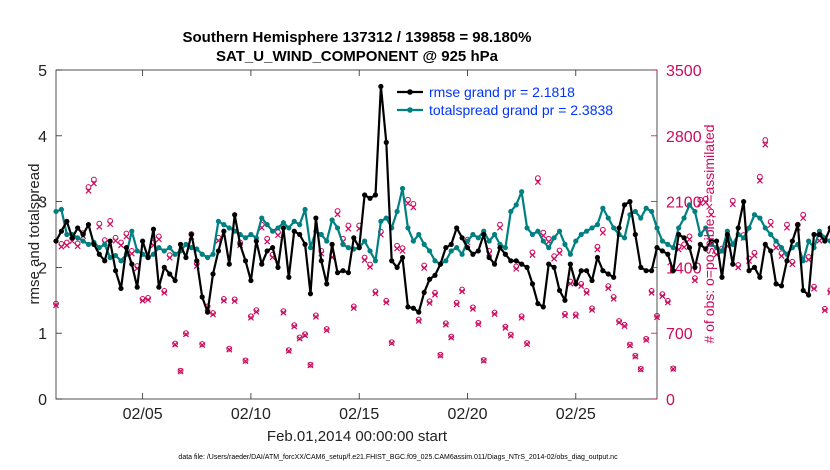  I want to click on legend-label: rmse grand pr = 2.1818, so click(502, 92).